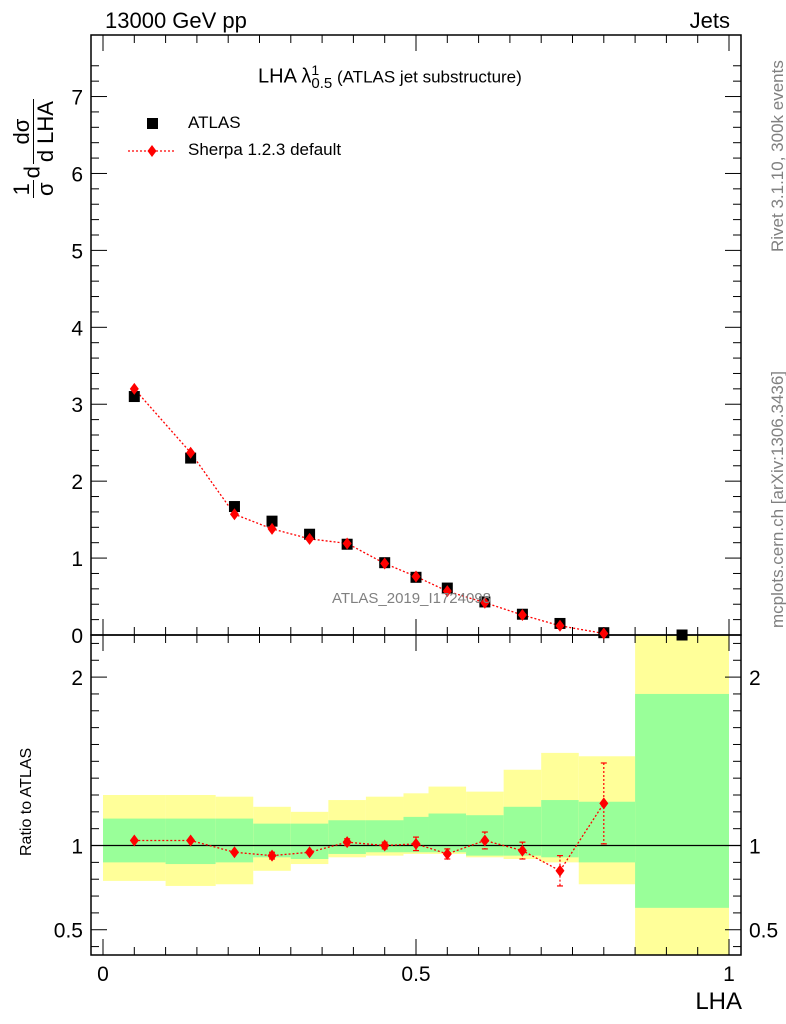  Describe the element at coordinates (77, 251) in the screenshot. I see `main-ytick-label: 5` at that location.